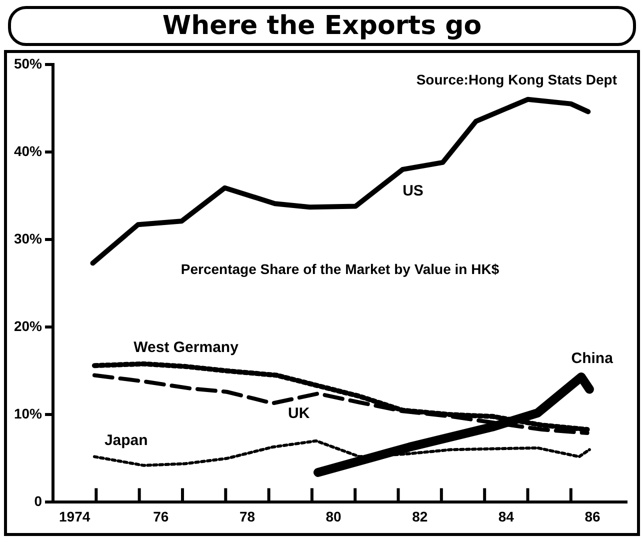 The height and width of the screenshot is (540, 644). I want to click on chart-title: Where the Exports go, so click(322, 26).